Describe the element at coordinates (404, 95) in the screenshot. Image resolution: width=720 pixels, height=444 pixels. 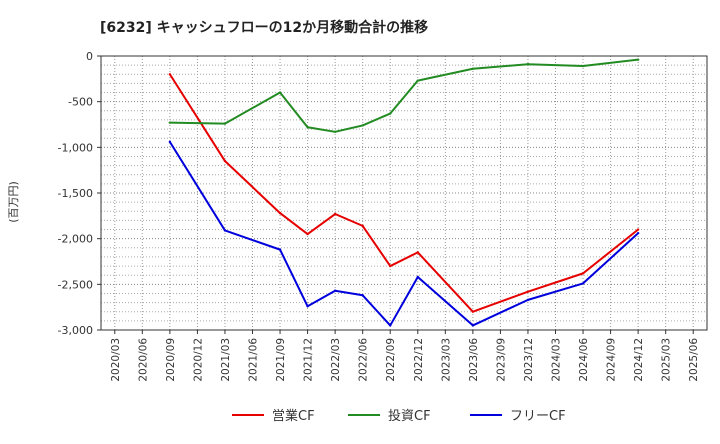
I see `series-line` at that location.